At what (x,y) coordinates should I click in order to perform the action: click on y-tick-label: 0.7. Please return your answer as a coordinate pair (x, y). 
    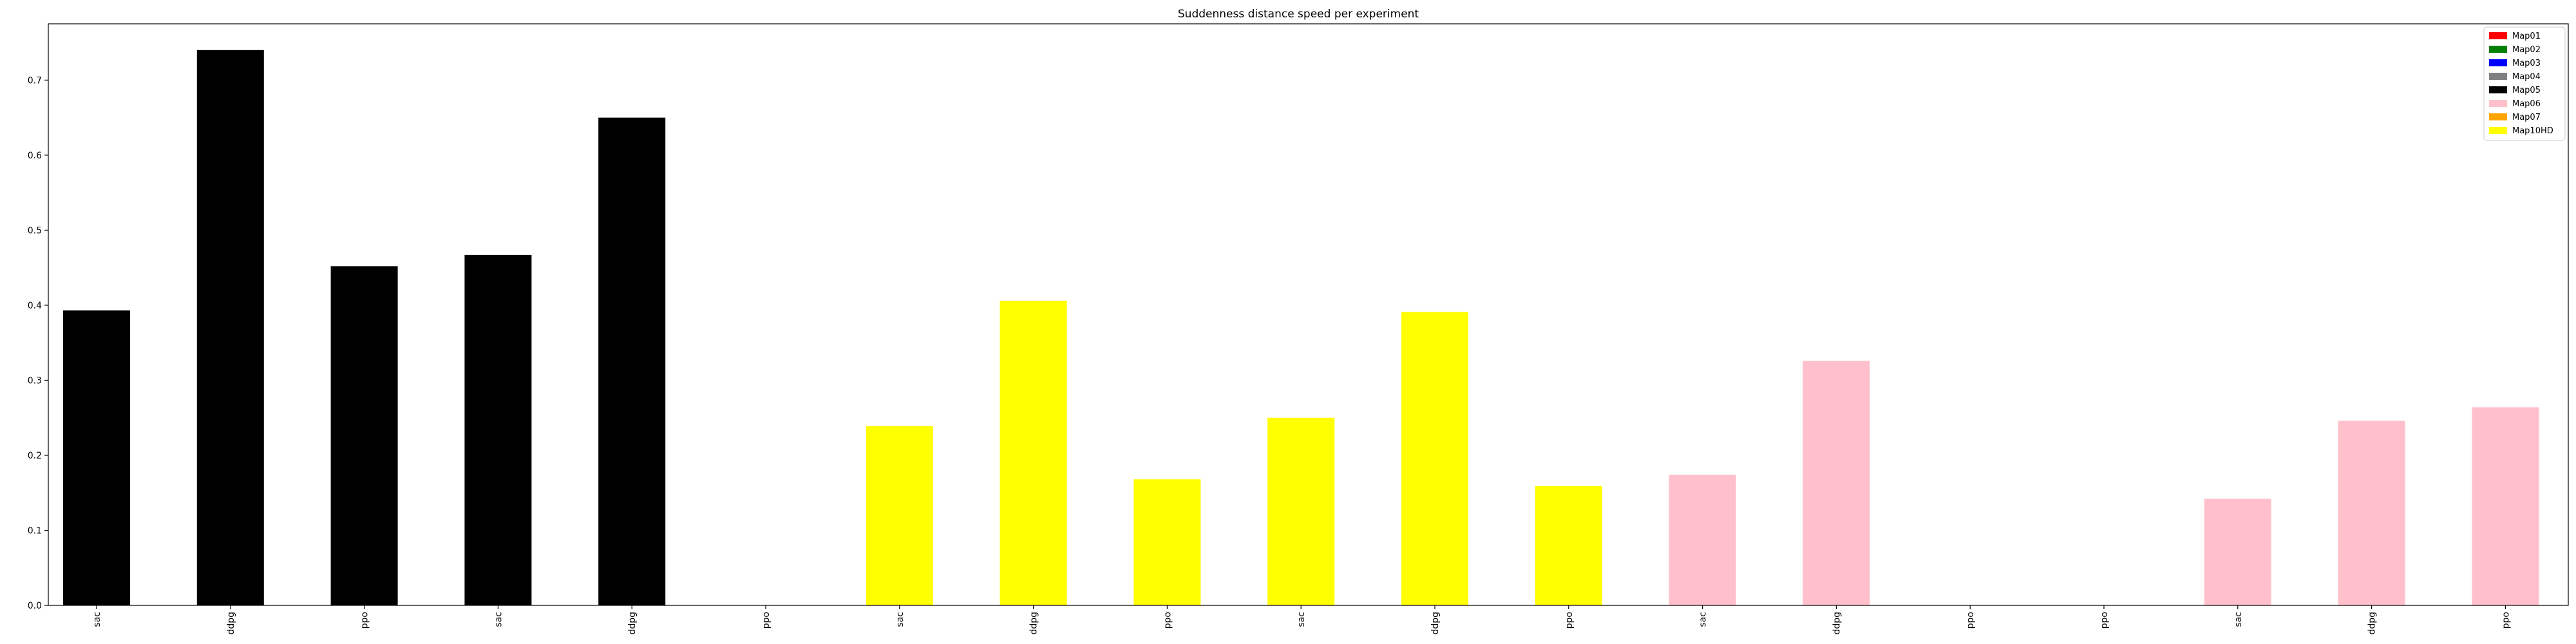
    Looking at the image, I should click on (35, 80).